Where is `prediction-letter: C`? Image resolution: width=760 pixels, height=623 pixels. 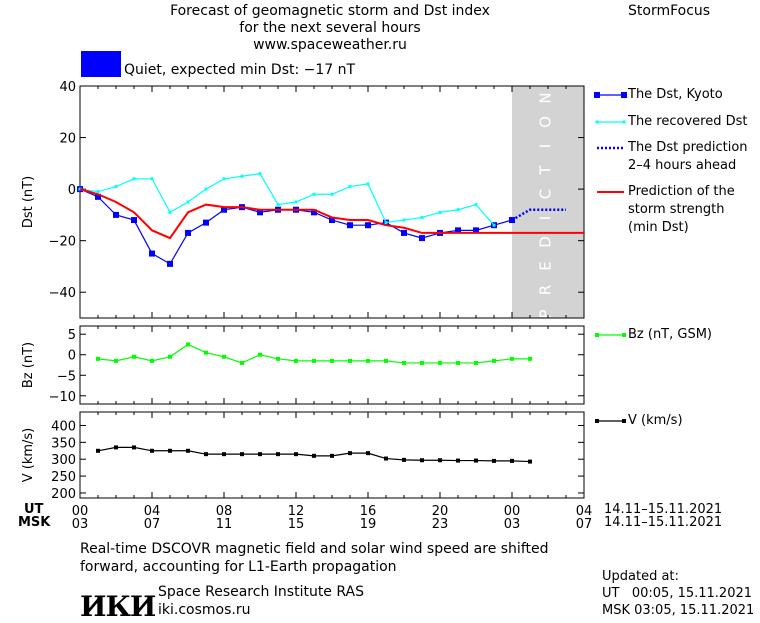
prediction-letter: C is located at coordinates (546, 194).